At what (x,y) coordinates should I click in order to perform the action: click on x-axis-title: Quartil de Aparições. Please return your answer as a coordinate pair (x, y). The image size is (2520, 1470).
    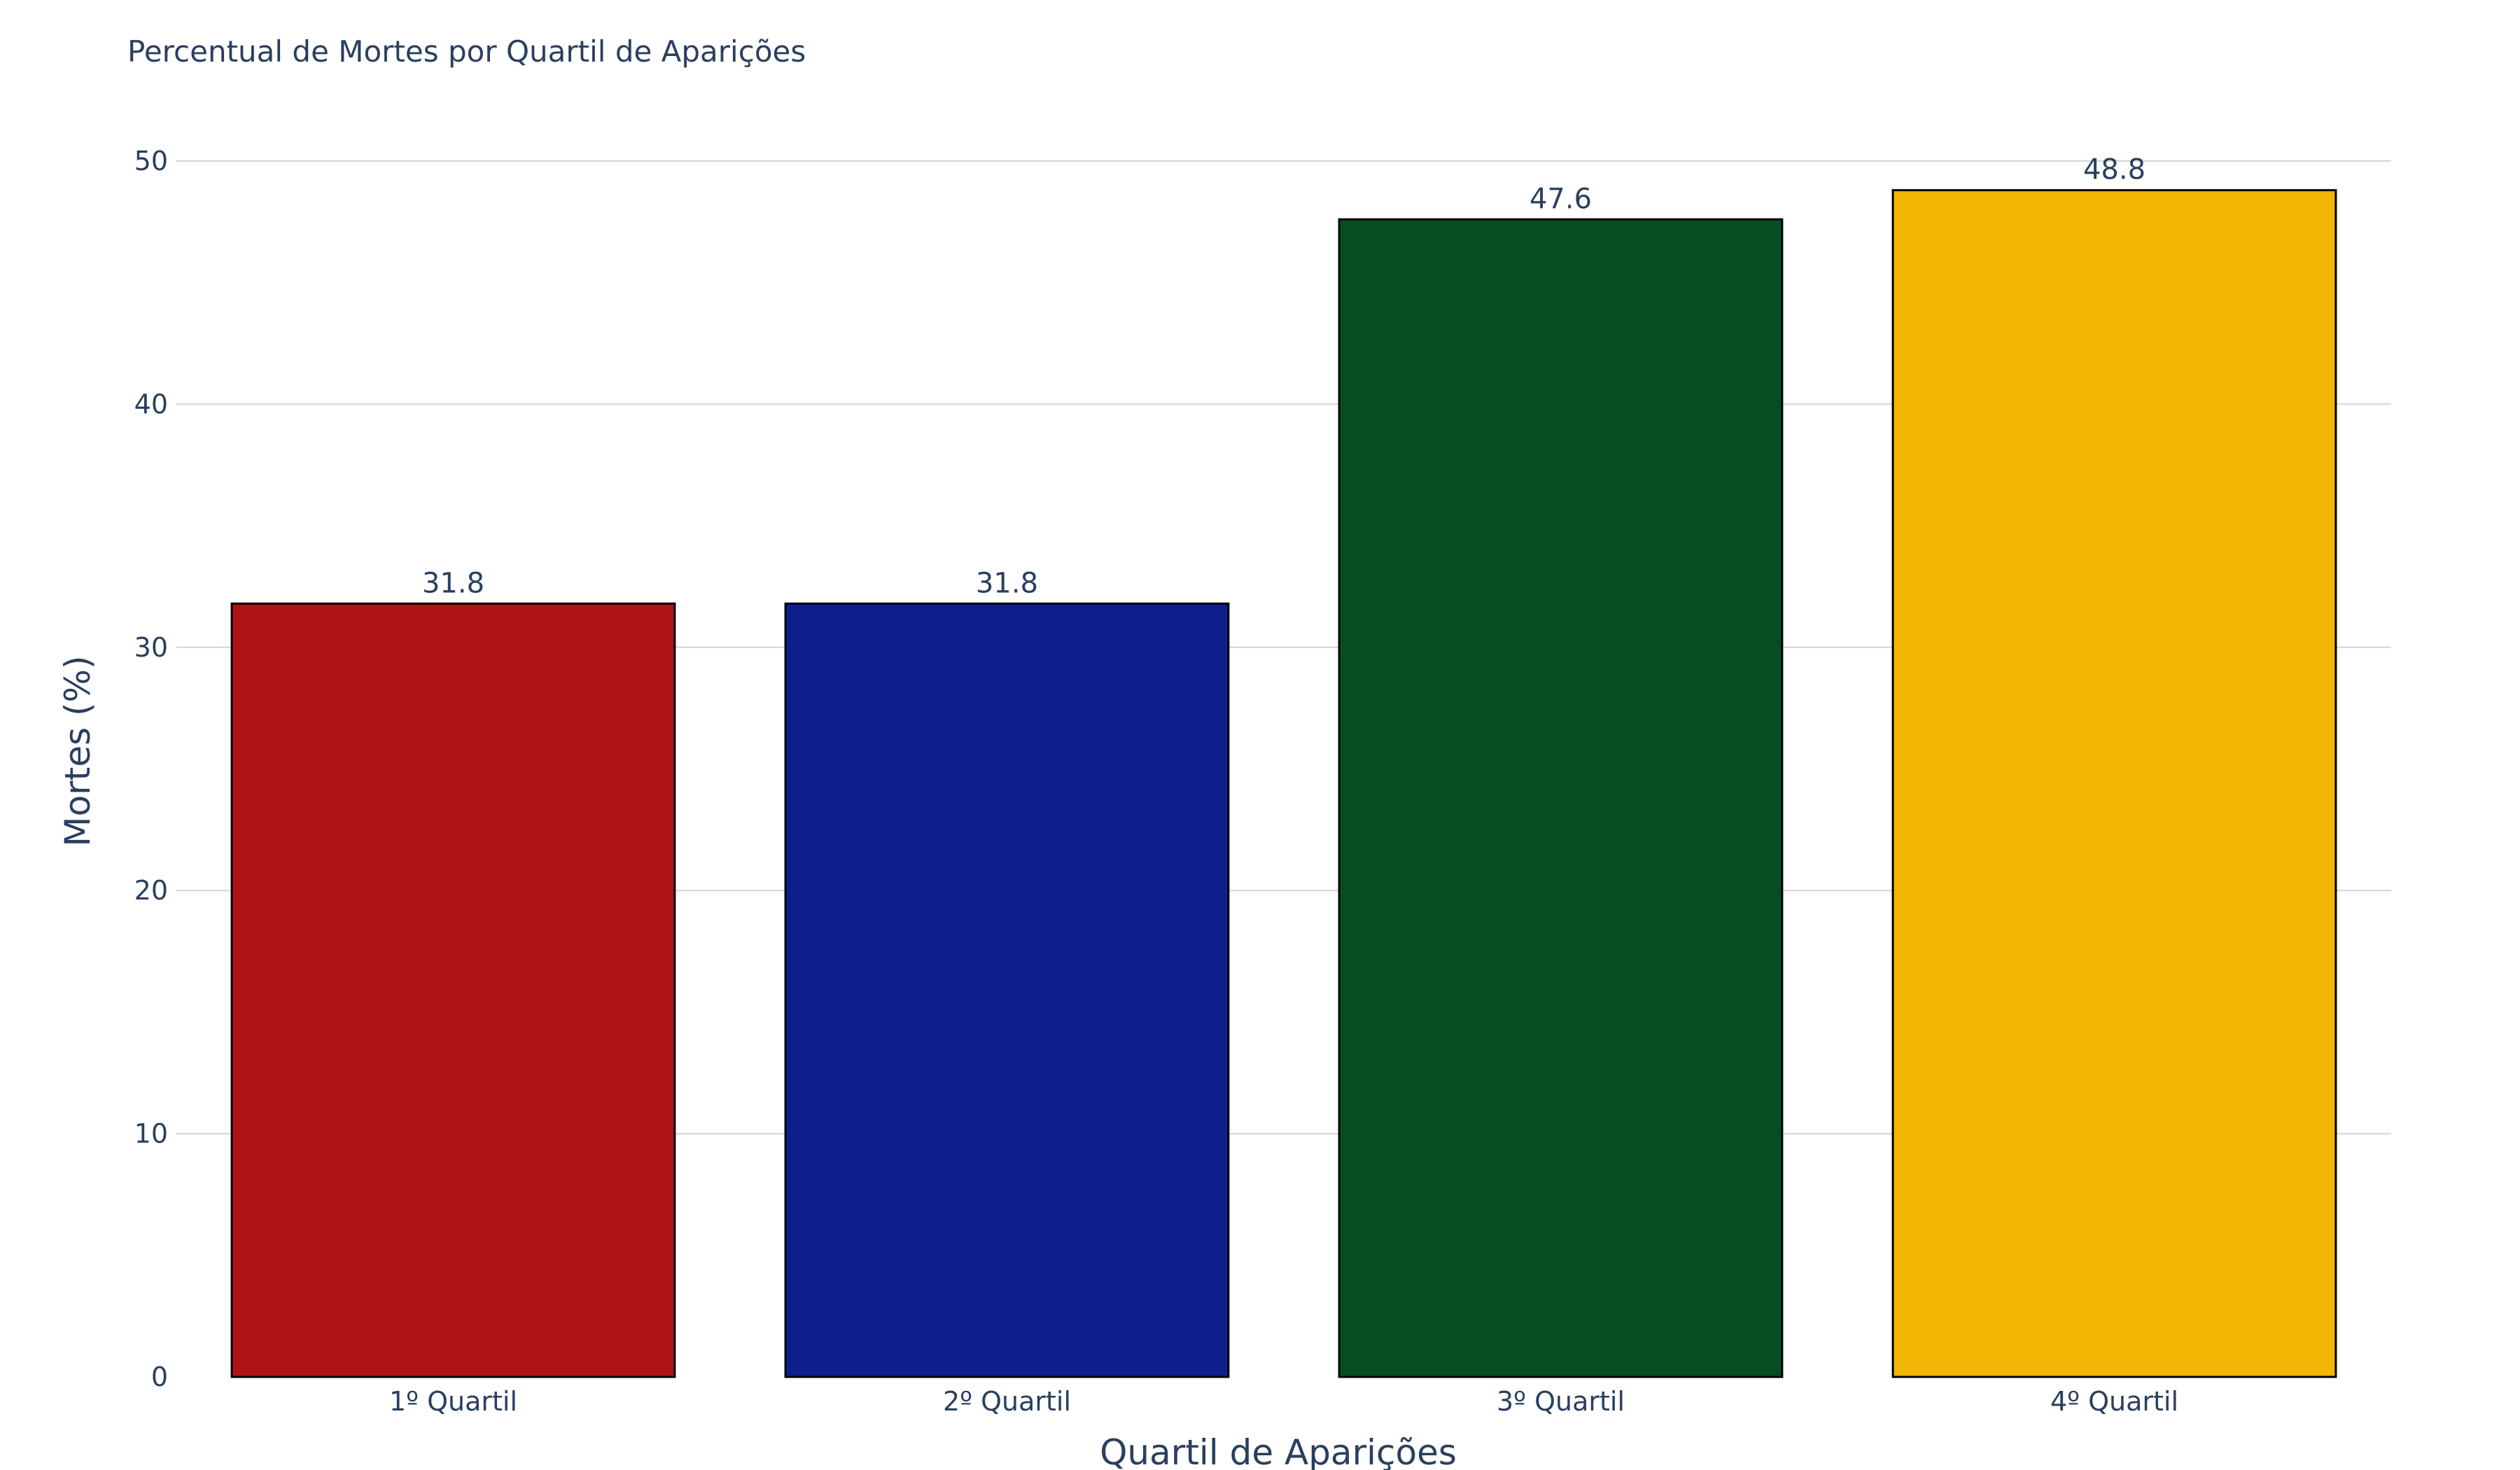
    Looking at the image, I should click on (1278, 1451).